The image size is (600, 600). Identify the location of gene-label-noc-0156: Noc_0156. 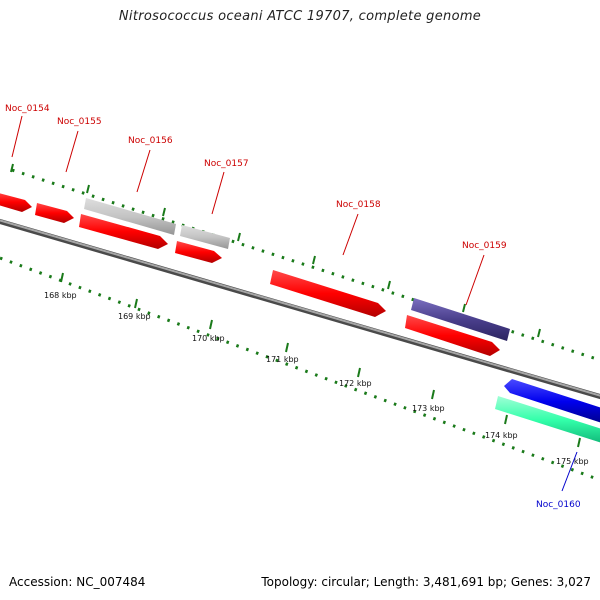
(150, 141).